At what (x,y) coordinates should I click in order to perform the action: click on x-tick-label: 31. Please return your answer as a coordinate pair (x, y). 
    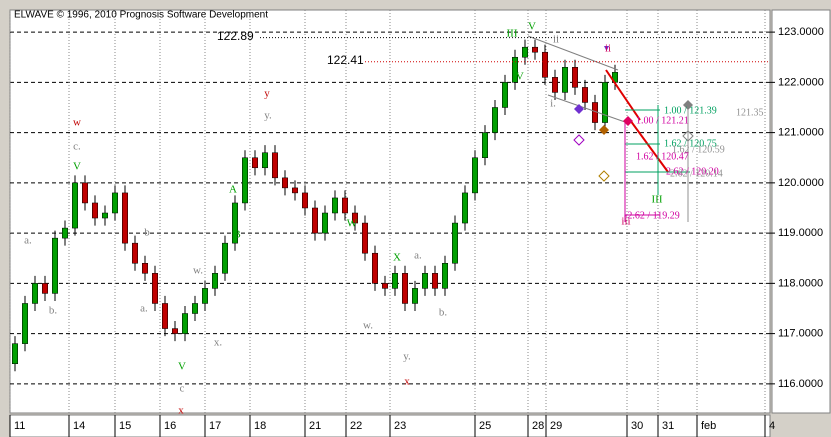
    Looking at the image, I should click on (668, 426).